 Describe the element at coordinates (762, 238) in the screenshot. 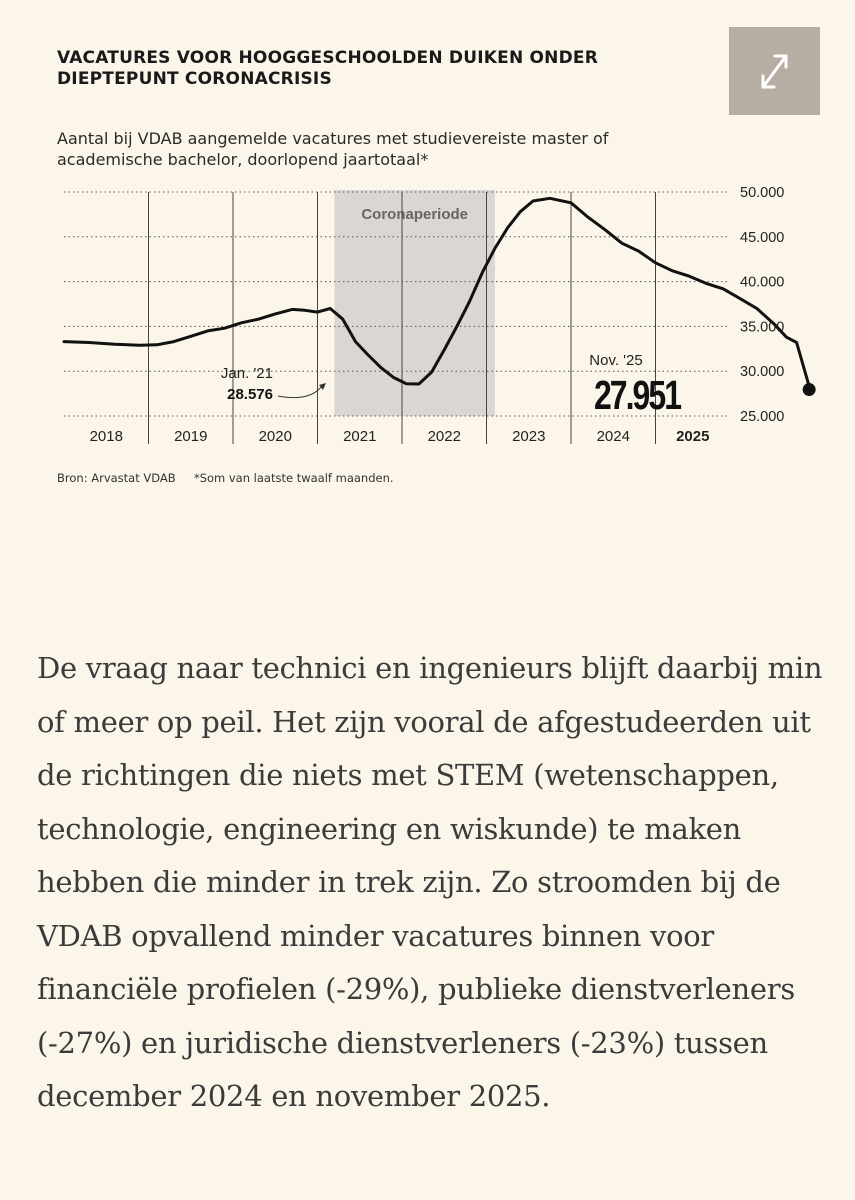

I see `y-tick-label: 45.000` at that location.